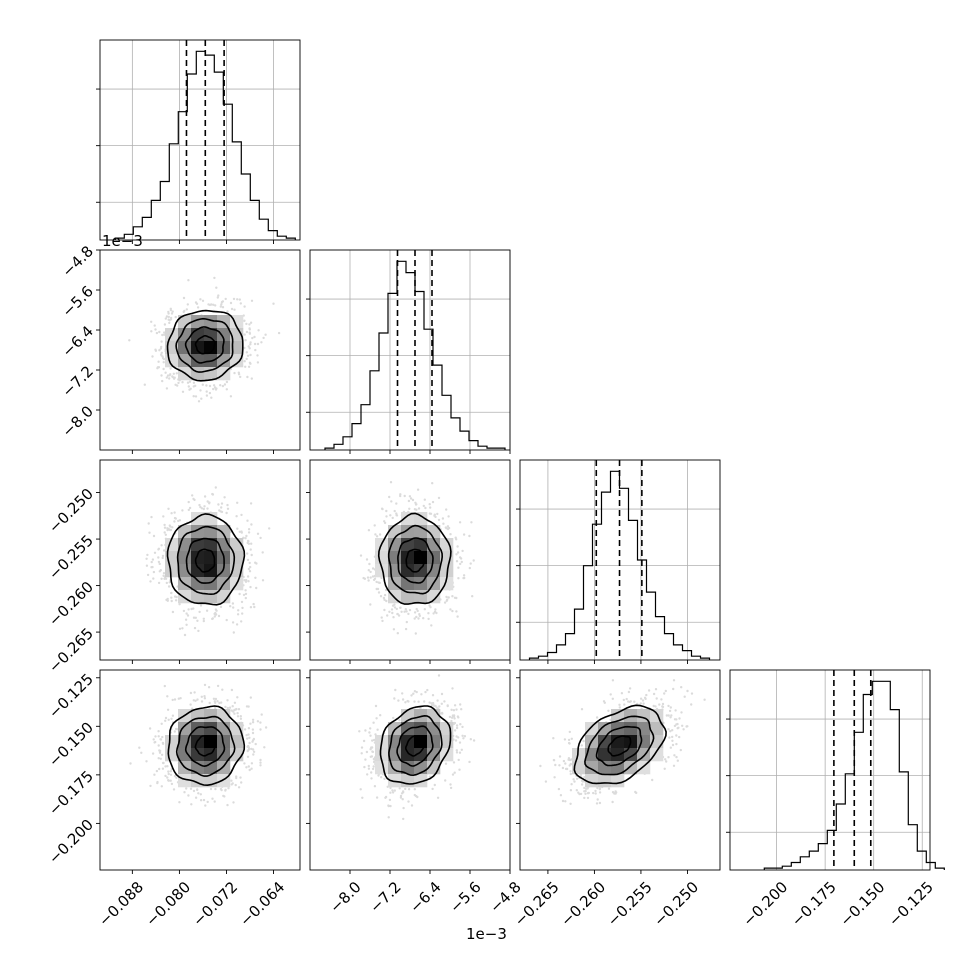 Image resolution: width=970 pixels, height=970 pixels. What do you see at coordinates (71, 511) in the screenshot?
I see `y-tick-label: −0.250` at bounding box center [71, 511].